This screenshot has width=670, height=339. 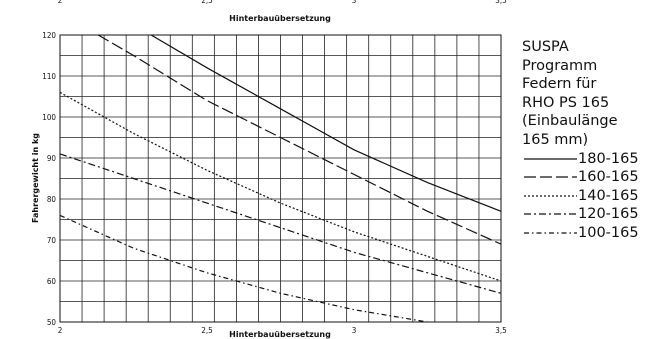 I want to click on x-tick-label: 3, so click(x=354, y=330).